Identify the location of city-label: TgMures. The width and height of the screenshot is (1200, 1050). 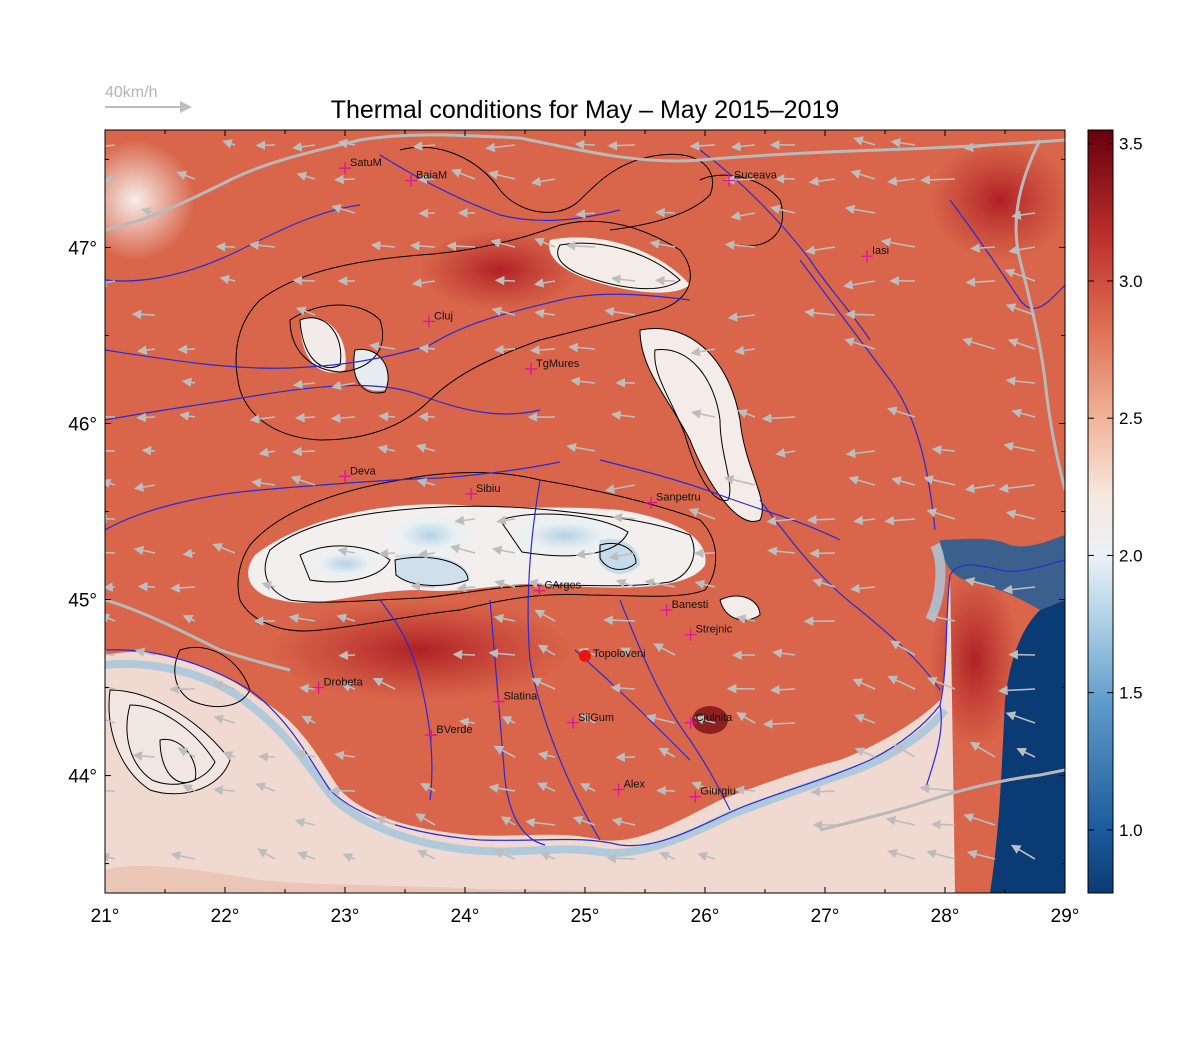
(558, 364).